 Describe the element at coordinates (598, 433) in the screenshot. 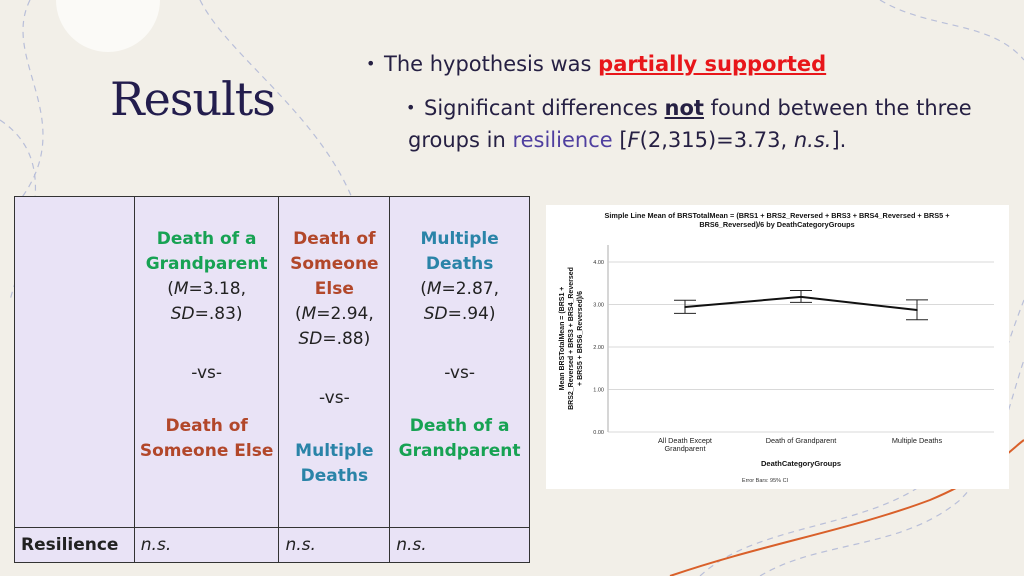

I see `y-tick-label: 0.00` at that location.